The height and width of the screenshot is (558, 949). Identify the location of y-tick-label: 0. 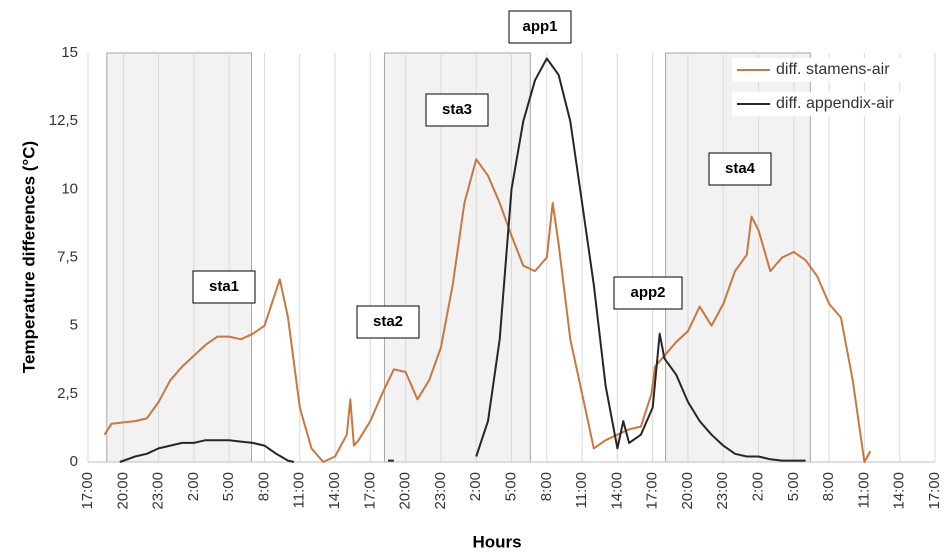
(74, 461).